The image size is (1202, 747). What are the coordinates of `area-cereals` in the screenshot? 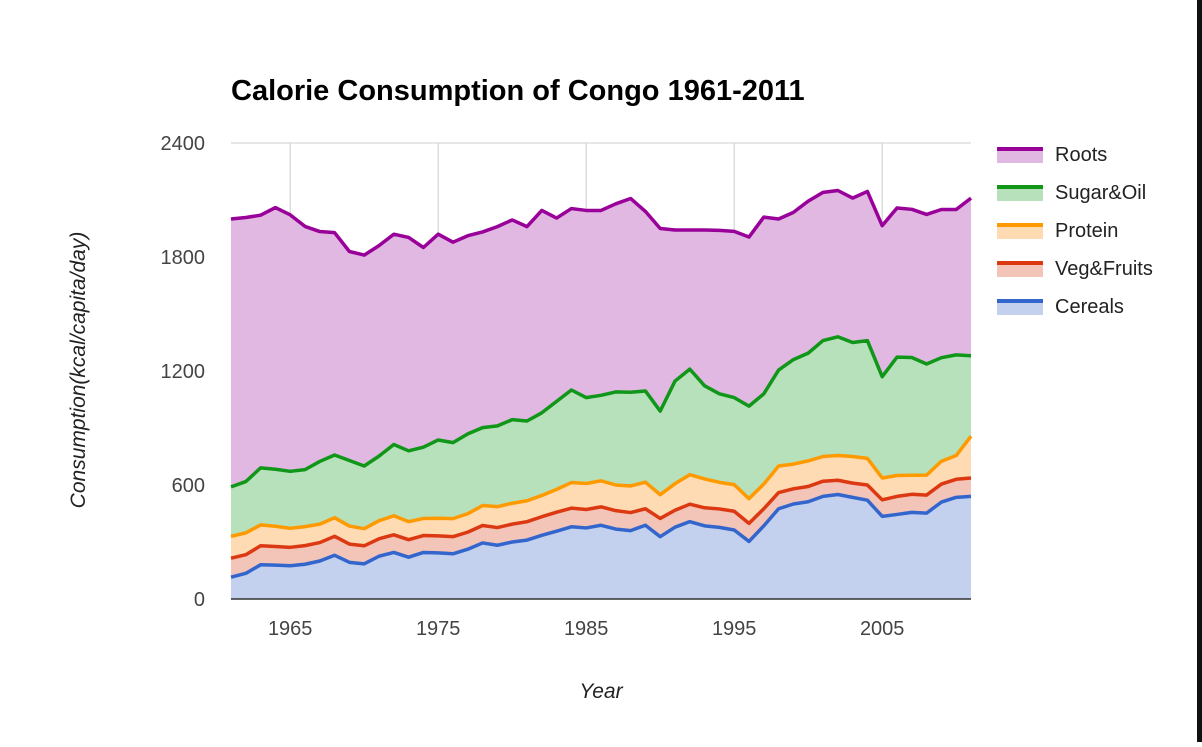 It's located at (601, 546).